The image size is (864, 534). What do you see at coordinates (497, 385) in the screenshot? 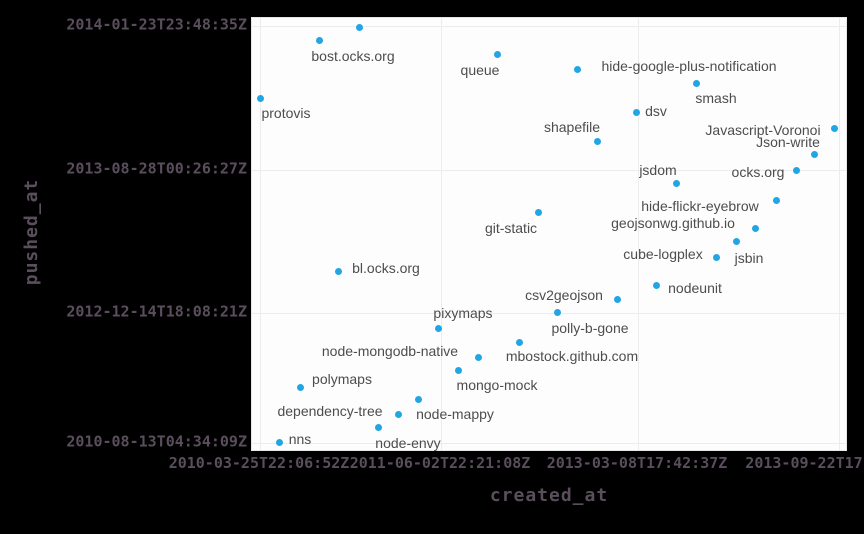
I see `data-point-label: mongo-mock` at bounding box center [497, 385].